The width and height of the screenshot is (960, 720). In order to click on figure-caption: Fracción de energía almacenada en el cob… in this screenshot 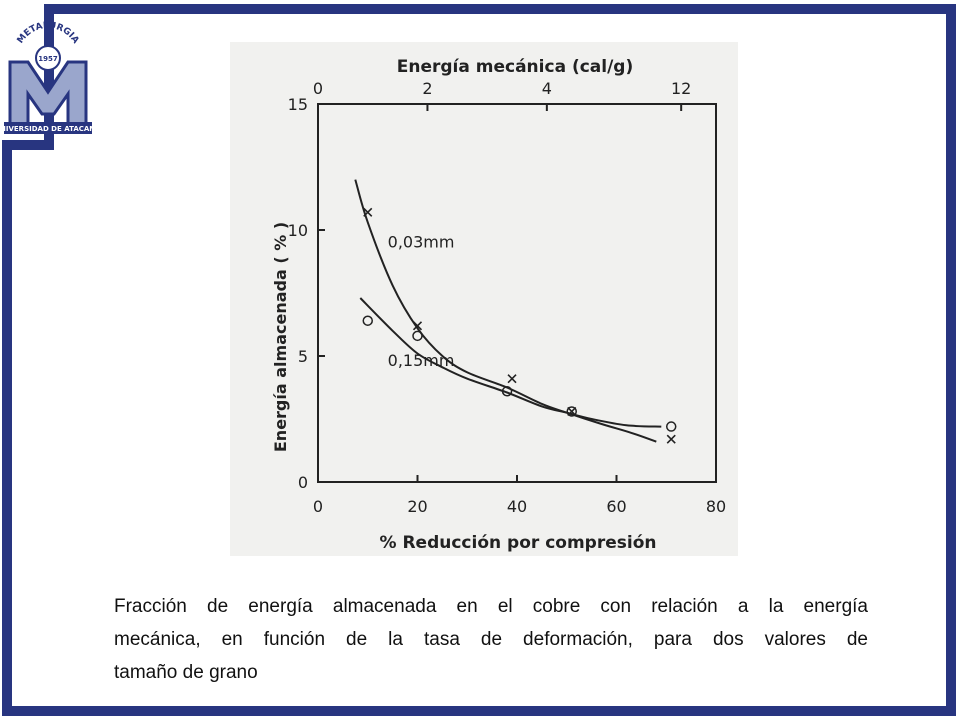, I will do `click(491, 639)`.